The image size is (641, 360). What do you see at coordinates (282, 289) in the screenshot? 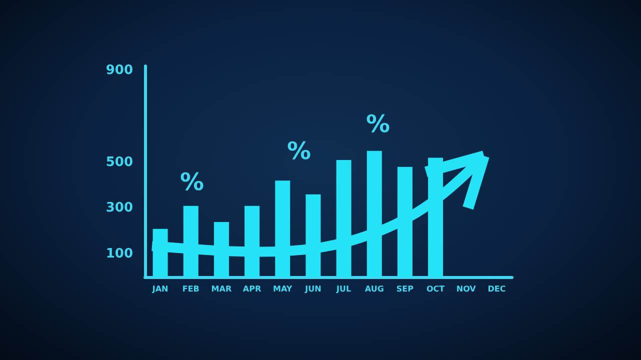
I see `x-tick-label: MAY` at bounding box center [282, 289].